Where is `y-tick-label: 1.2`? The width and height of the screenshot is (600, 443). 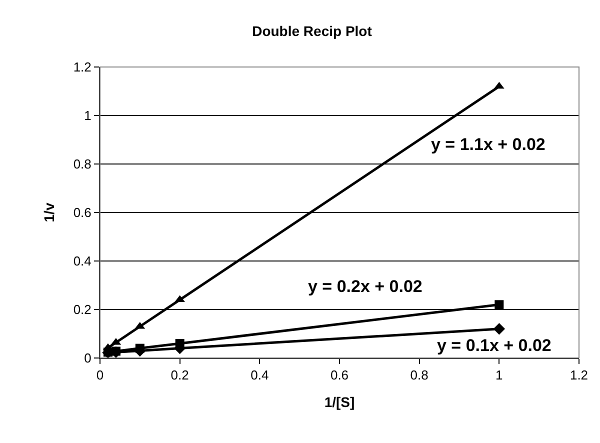
y-tick-label: 1.2 is located at coordinates (82, 67).